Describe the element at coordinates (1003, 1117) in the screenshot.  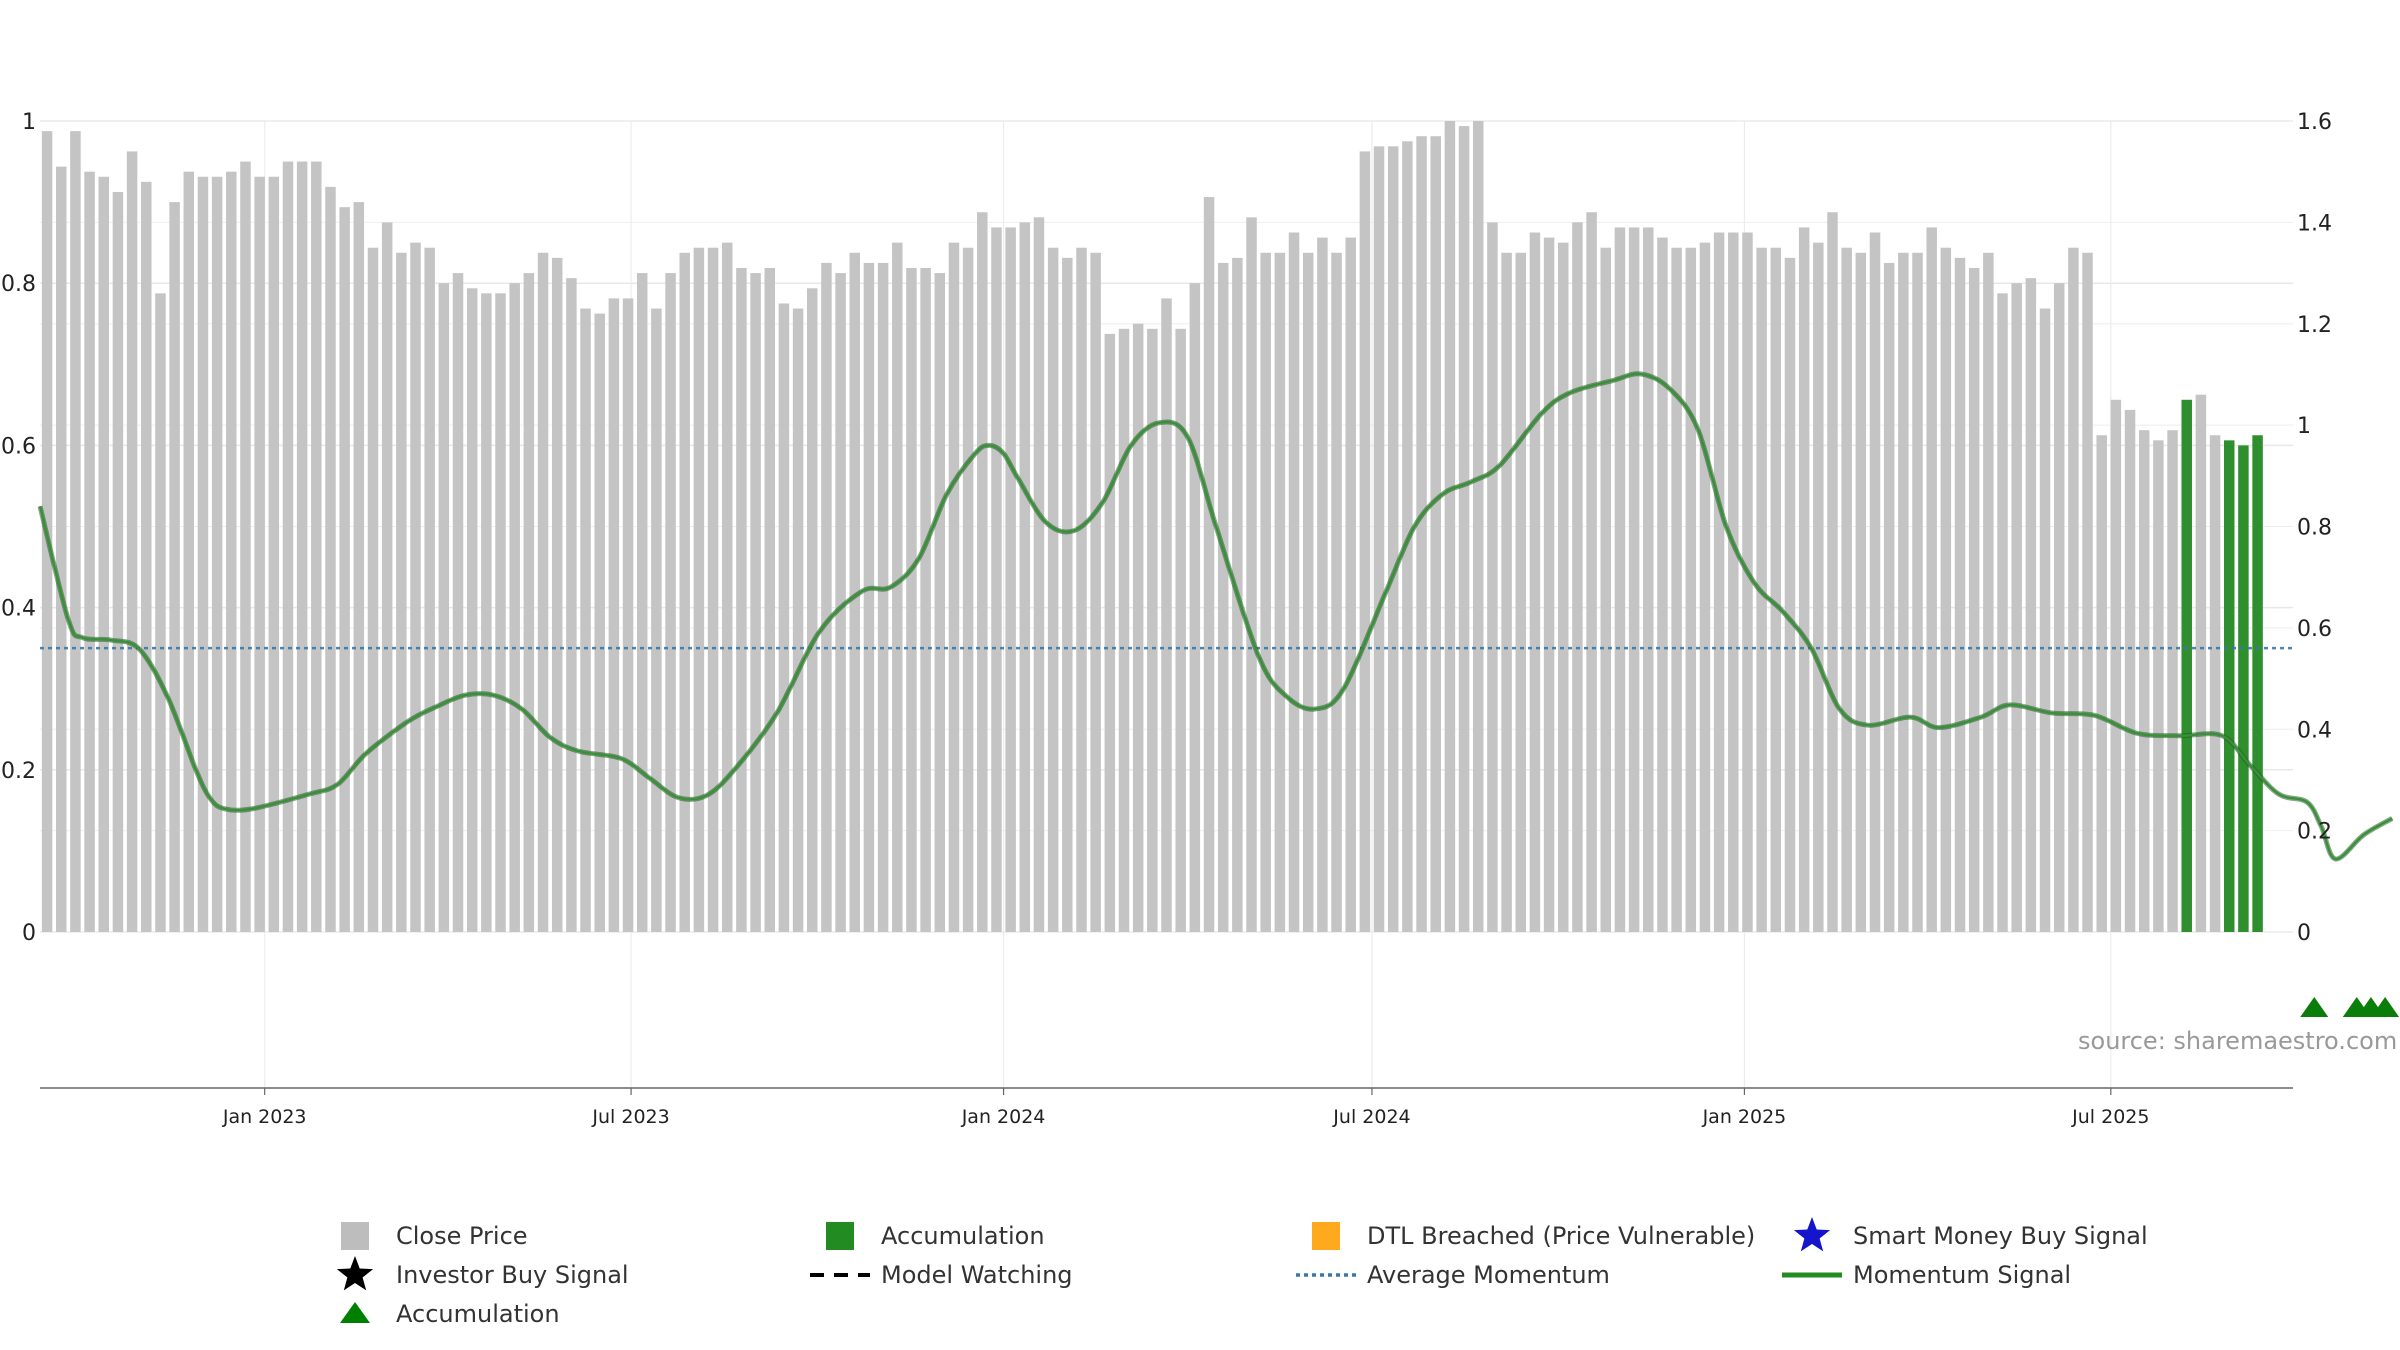
I see `x-axis-tick-label: Jan 2024` at that location.